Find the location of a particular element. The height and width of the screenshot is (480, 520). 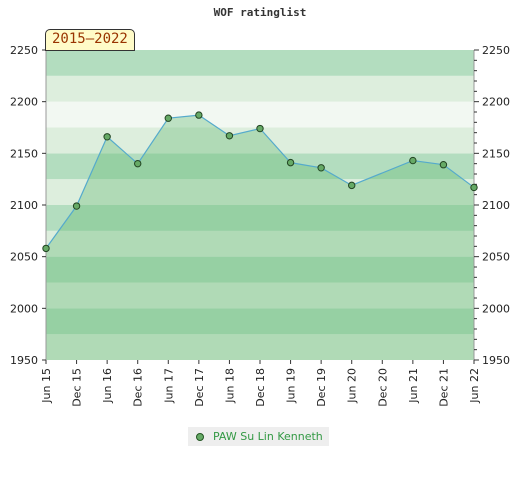

y-tick-label-left: 2000 is located at coordinates (24, 308).